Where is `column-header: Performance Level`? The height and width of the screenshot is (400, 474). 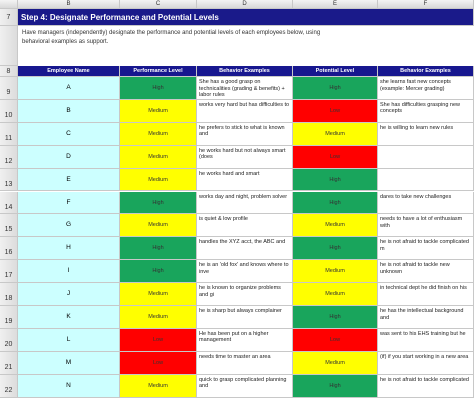
column-header: Performance Level is located at coordinates (158, 71).